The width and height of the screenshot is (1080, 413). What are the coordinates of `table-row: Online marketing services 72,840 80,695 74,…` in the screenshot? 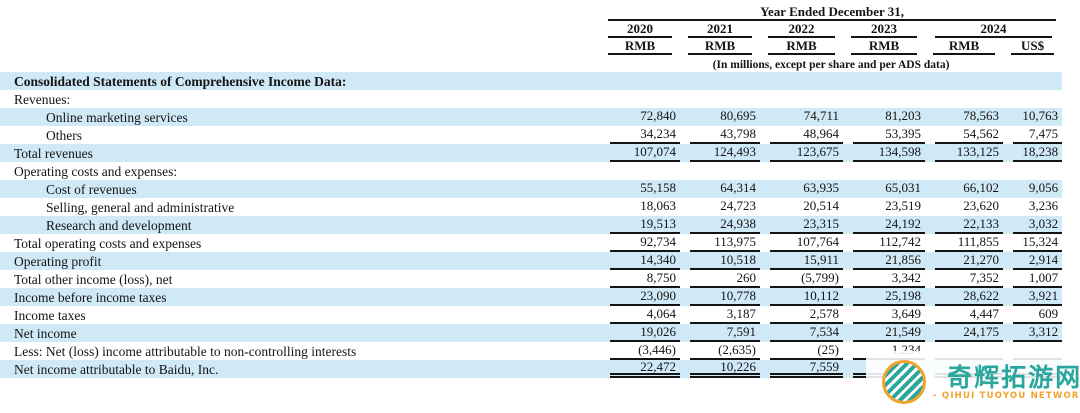 It's located at (531, 117).